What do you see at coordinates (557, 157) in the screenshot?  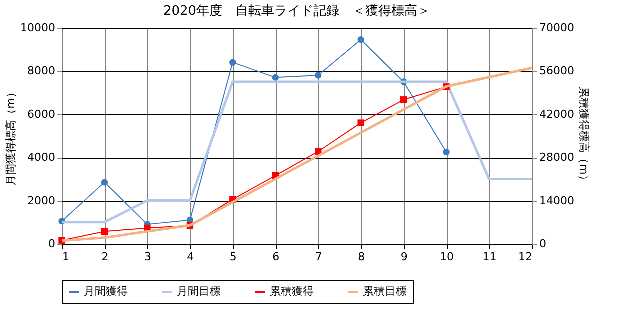 I see `y2-tick-label: 28000` at bounding box center [557, 157].